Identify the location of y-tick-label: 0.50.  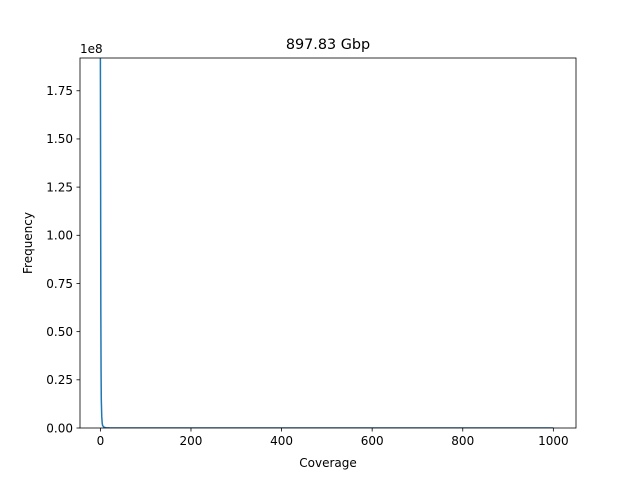
(59, 332).